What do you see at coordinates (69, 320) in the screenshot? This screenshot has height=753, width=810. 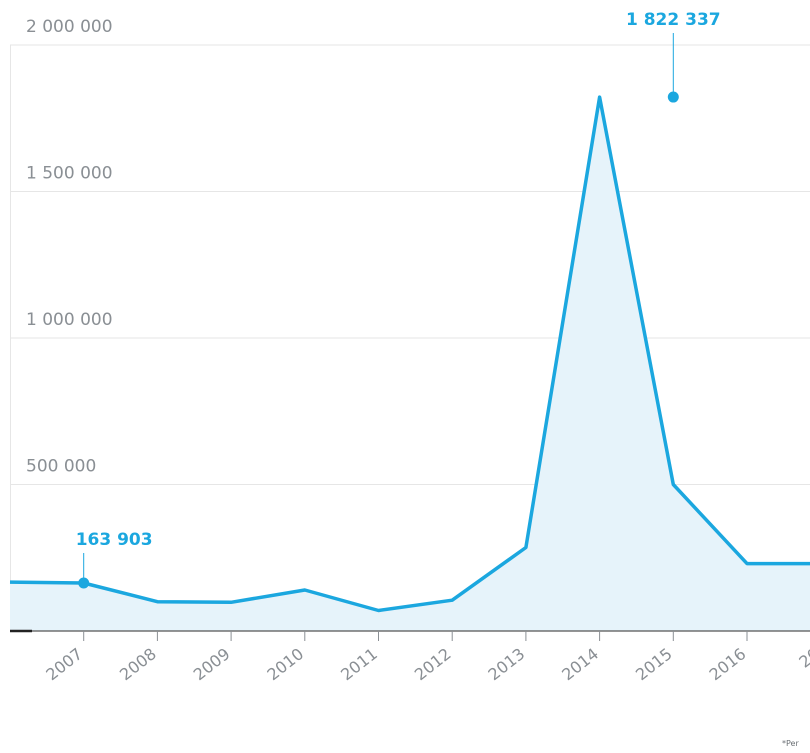 I see `y-tick-label: 1 000 000` at bounding box center [69, 320].